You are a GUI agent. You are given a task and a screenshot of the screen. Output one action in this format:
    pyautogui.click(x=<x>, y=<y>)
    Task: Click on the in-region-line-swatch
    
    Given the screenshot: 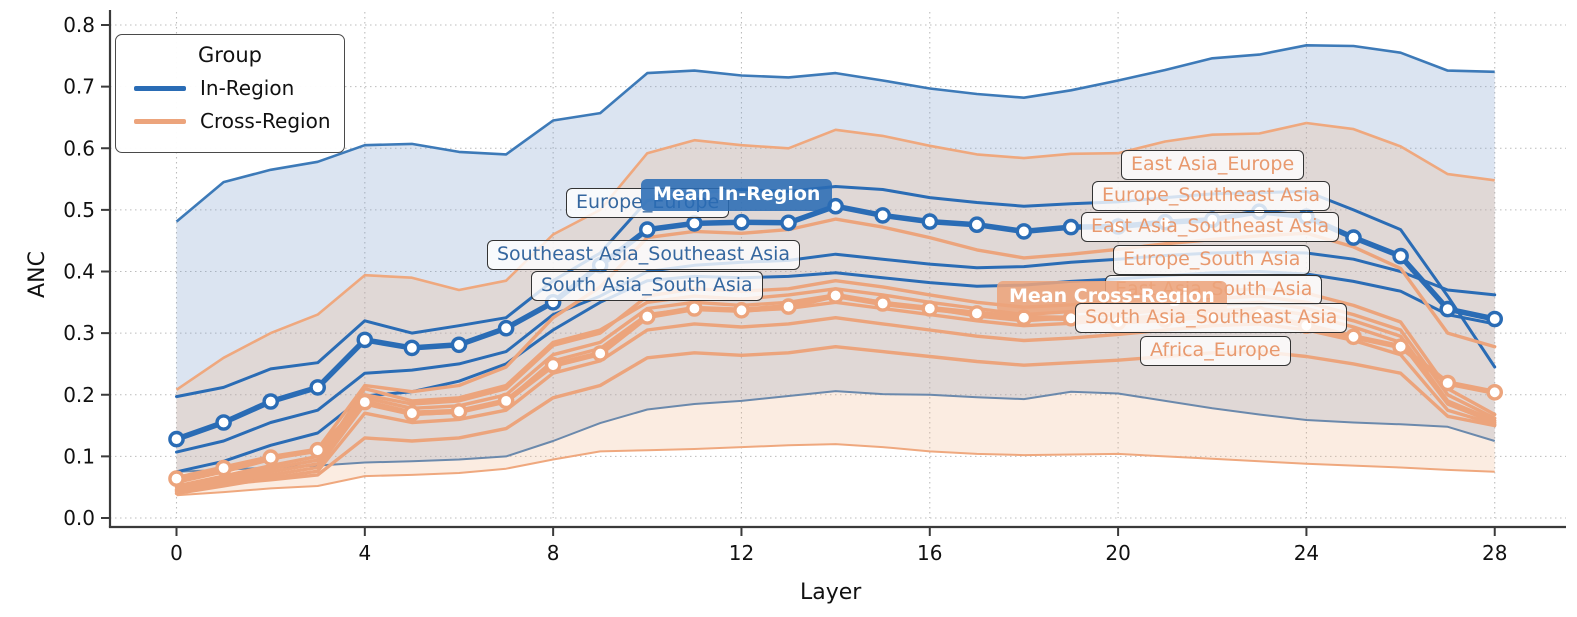 What is the action you would take?
    pyautogui.click(x=160, y=88)
    